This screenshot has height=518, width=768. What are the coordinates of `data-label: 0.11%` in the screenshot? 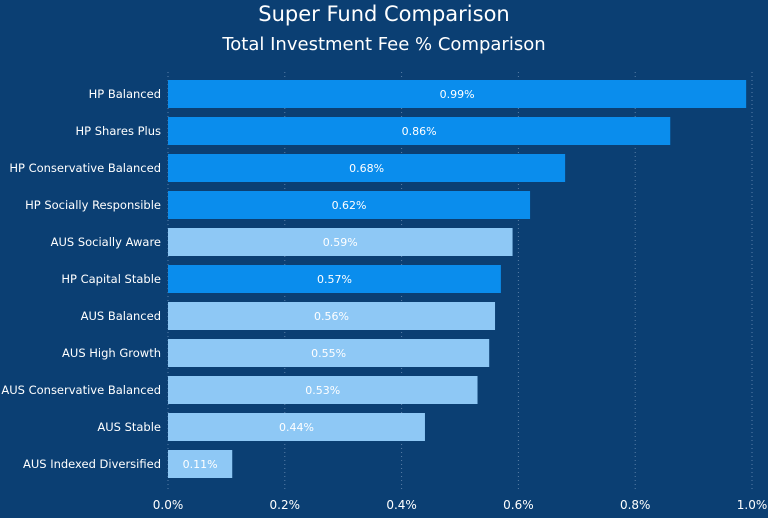 It's located at (200, 464).